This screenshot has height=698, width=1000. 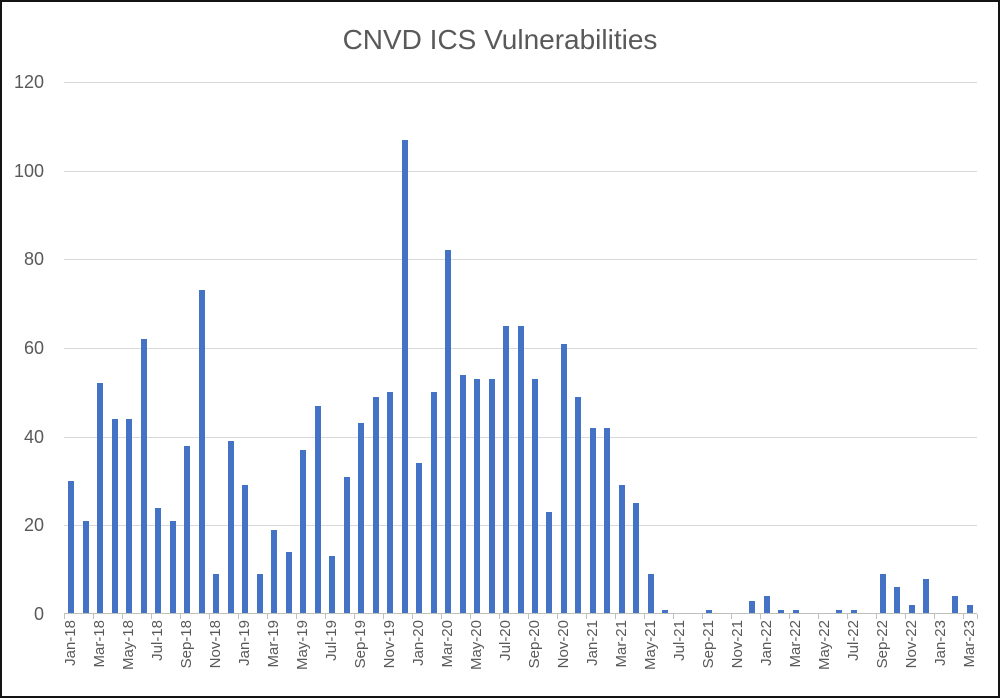 I want to click on x-axis-tick-label-May-21: May-21, so click(x=650, y=645).